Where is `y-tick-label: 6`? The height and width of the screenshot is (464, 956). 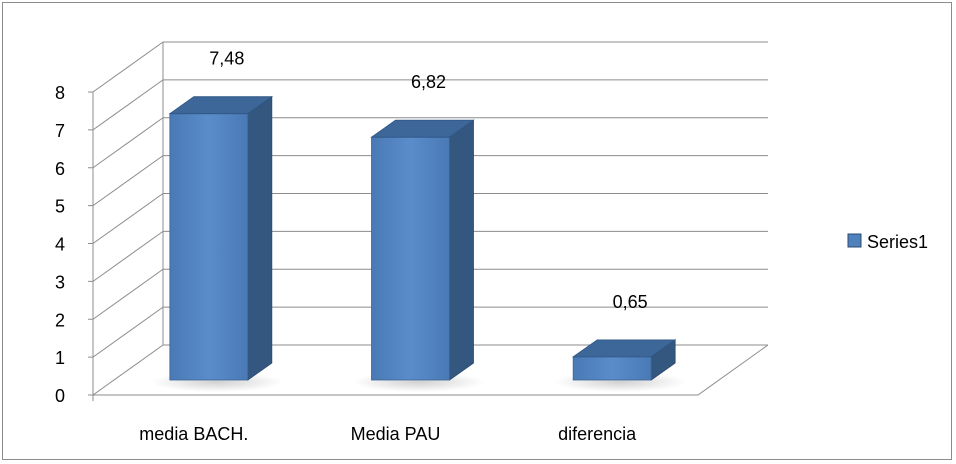
y-tick-label: 6 is located at coordinates (60, 169).